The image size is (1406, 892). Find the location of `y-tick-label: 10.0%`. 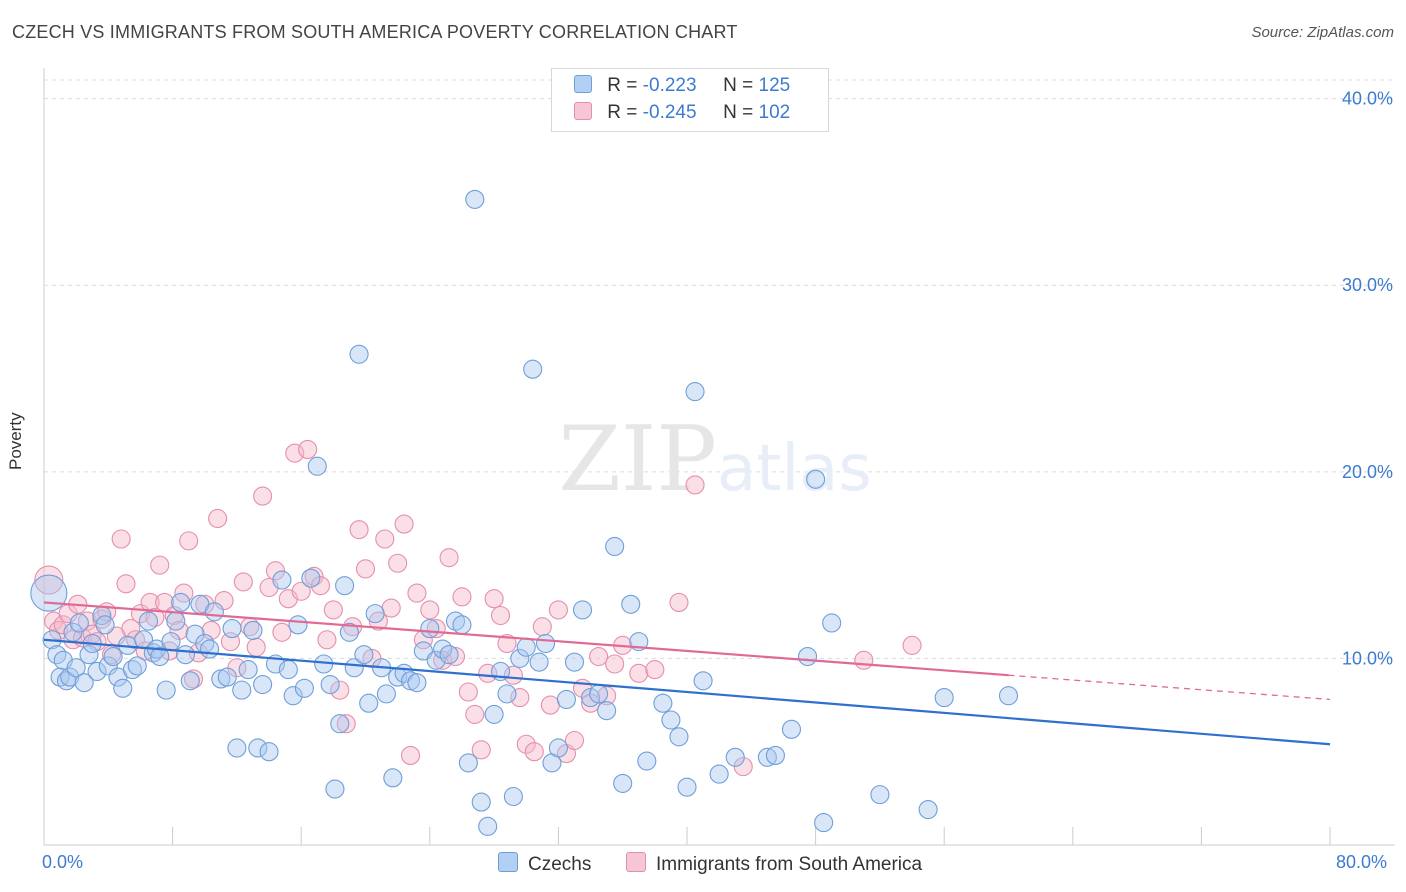

y-tick-label: 10.0% is located at coordinates (1367, 658).